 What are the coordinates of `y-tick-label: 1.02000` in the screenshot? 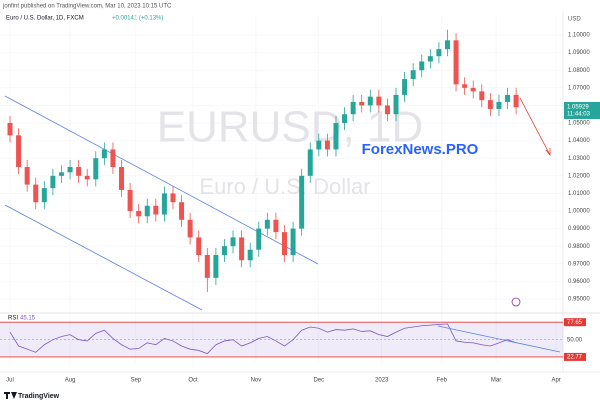 It's located at (579, 176).